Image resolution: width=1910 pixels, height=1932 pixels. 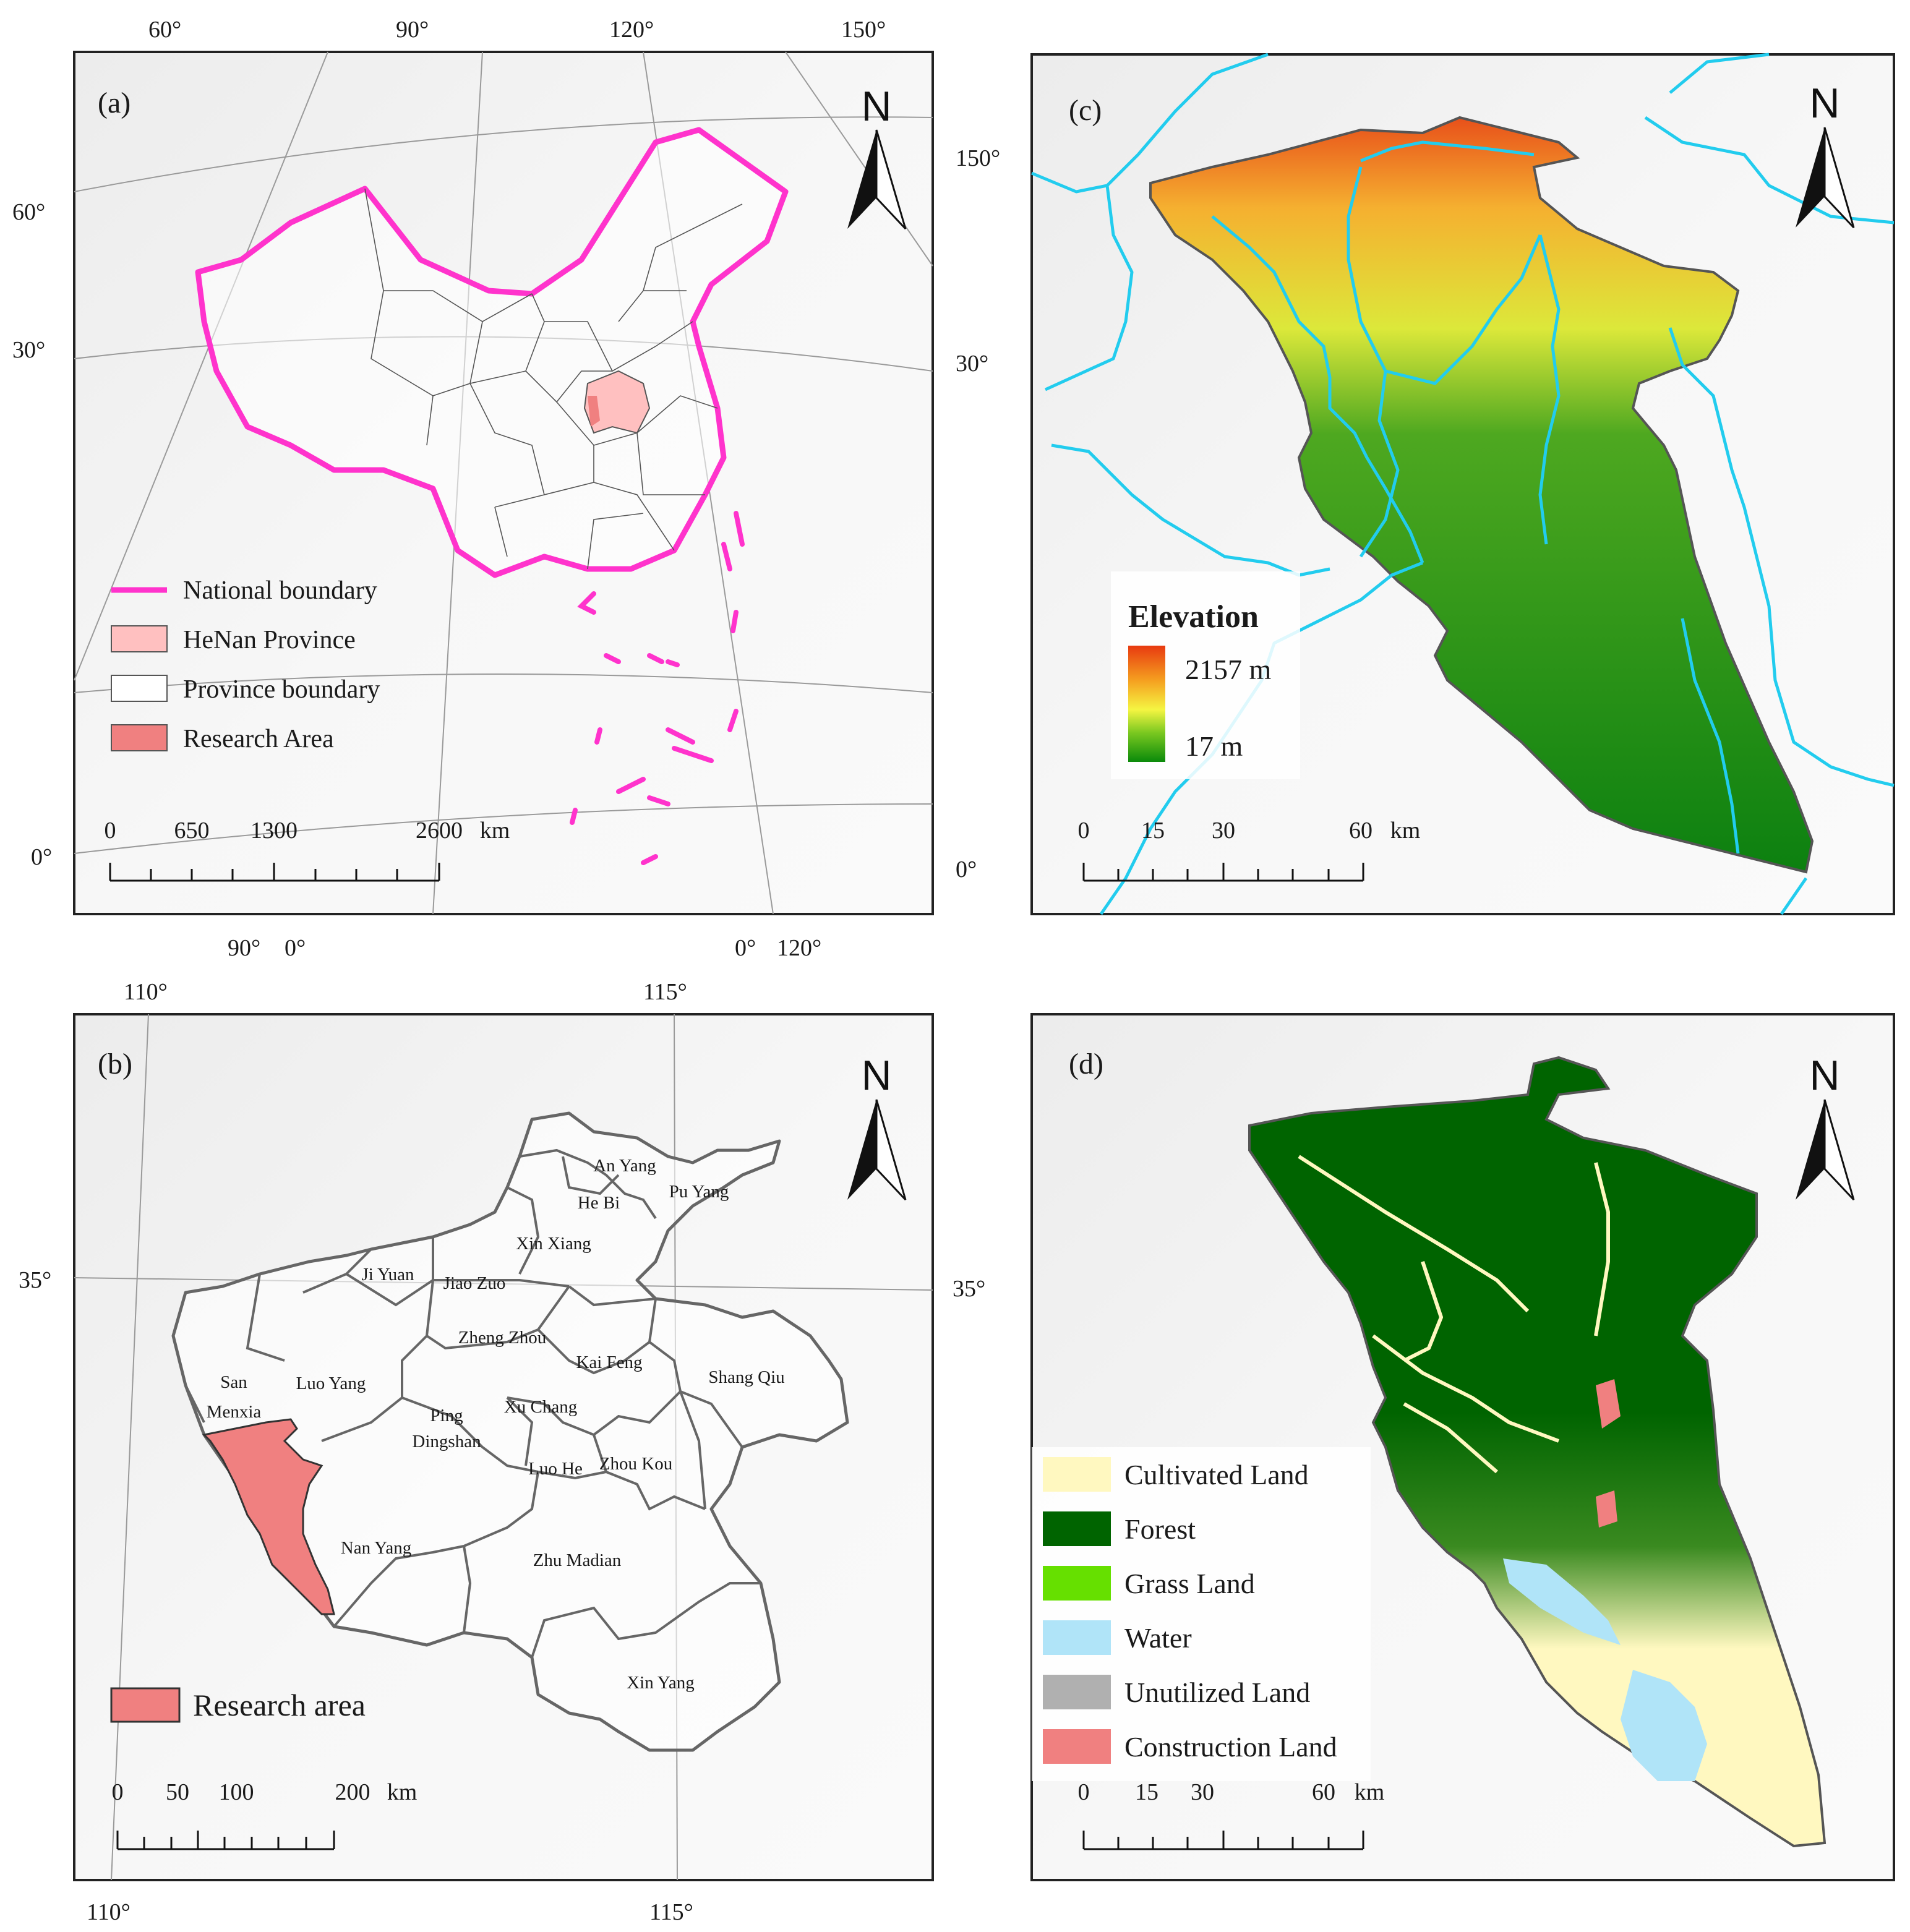 What do you see at coordinates (599, 1203) in the screenshot?
I see `svg-text: He Bi` at bounding box center [599, 1203].